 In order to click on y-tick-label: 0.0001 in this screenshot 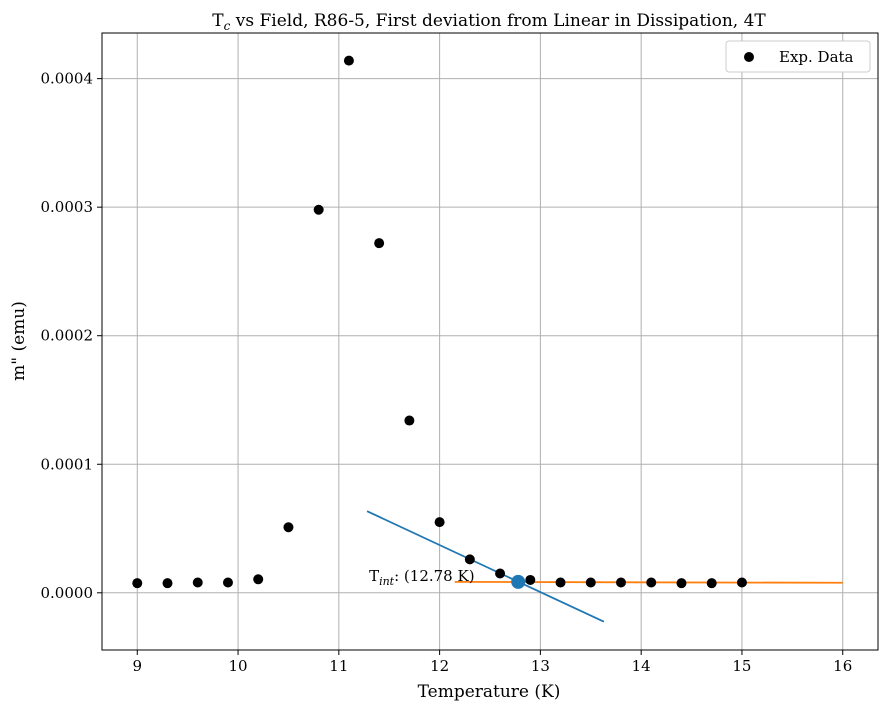, I will do `click(67, 464)`.